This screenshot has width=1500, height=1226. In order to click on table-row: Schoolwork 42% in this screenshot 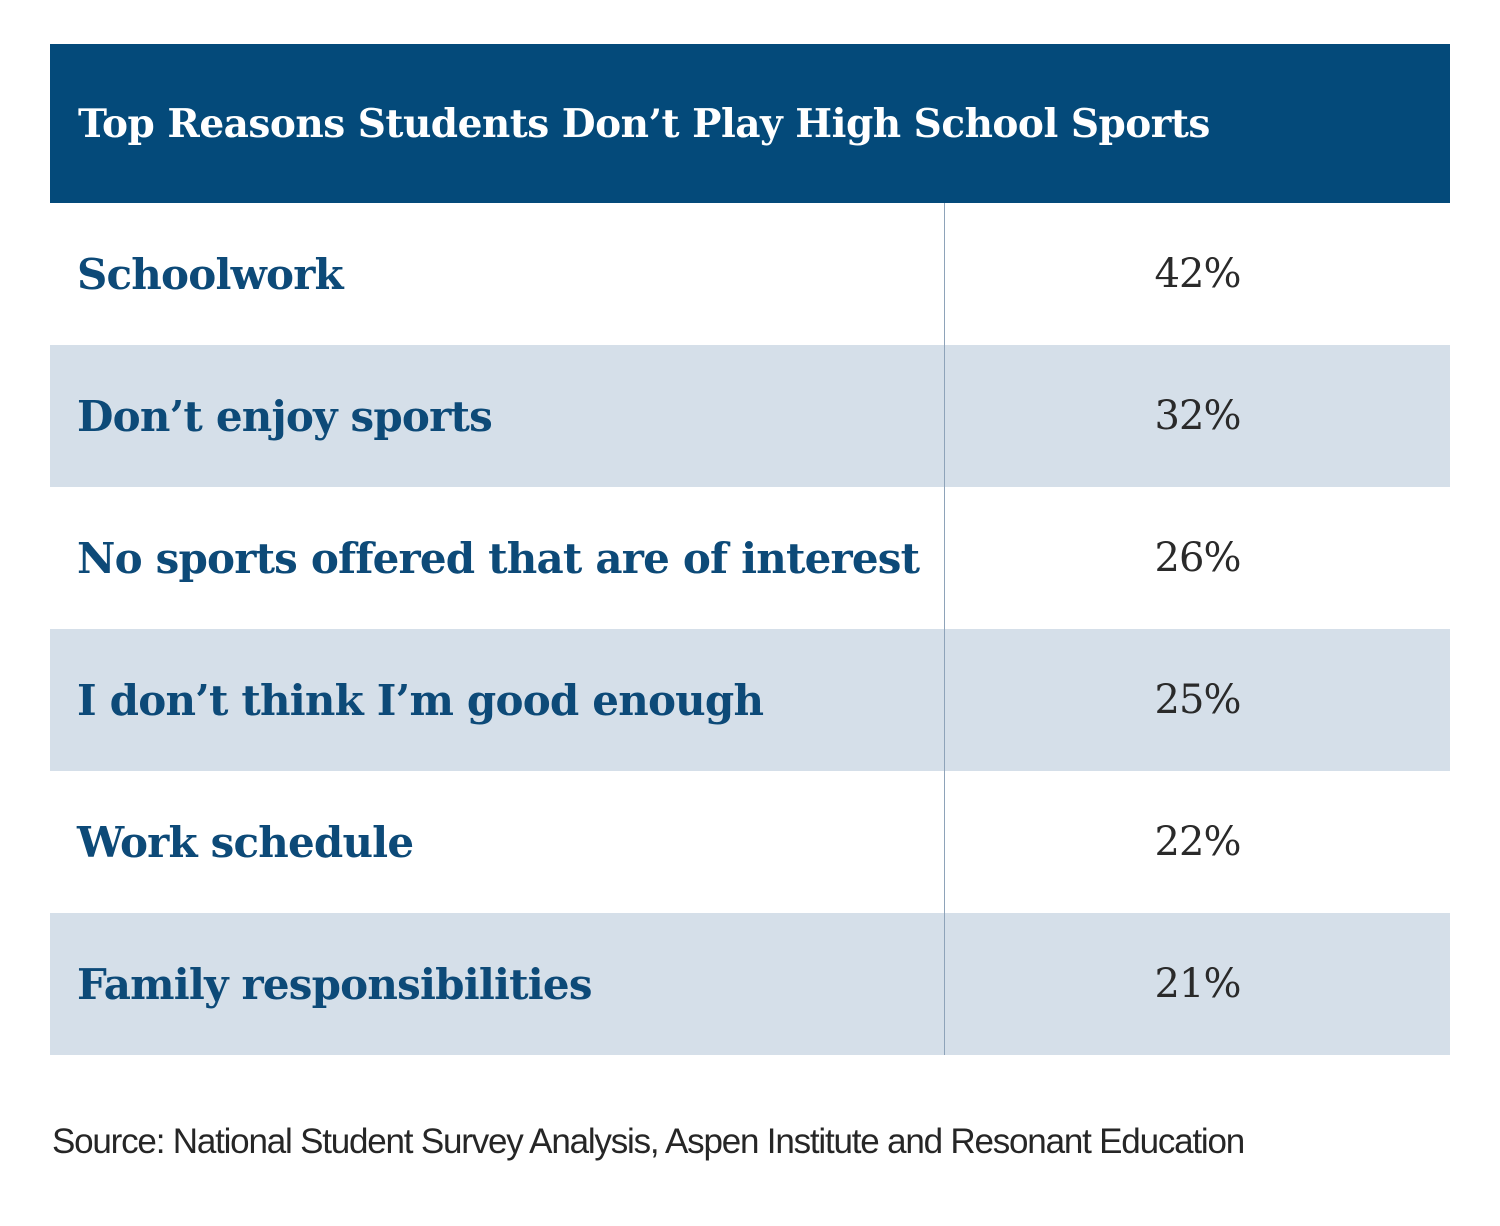, I will do `click(750, 274)`.